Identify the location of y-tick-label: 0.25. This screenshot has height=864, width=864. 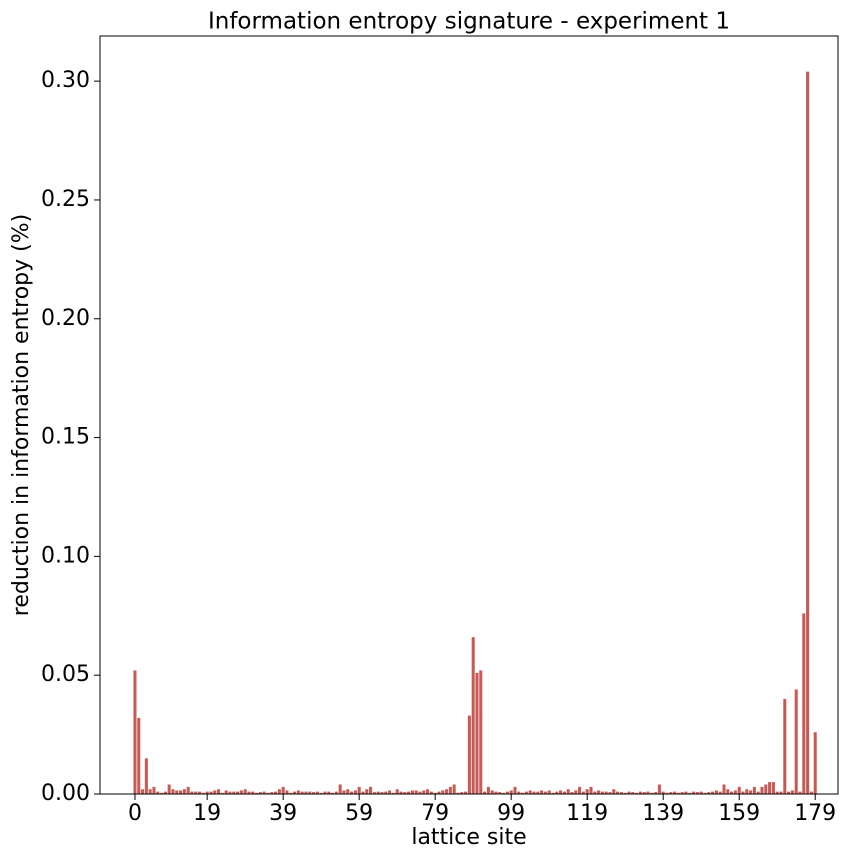
(65, 199).